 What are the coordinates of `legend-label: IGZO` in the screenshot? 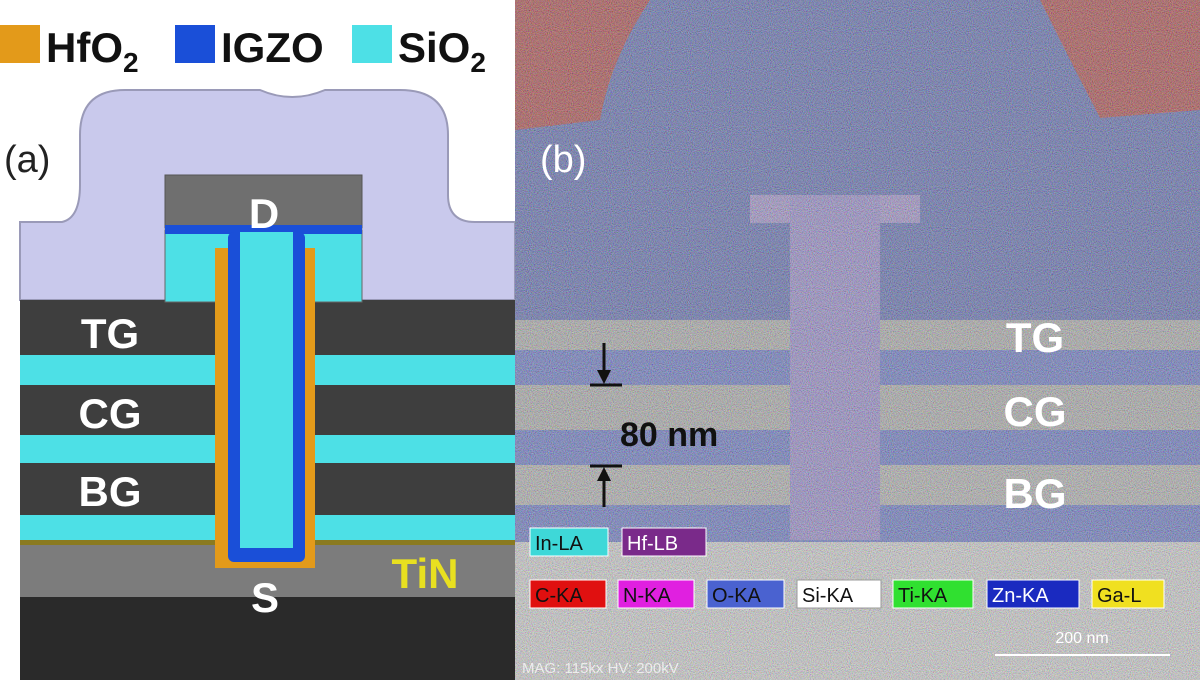 It's located at (272, 47).